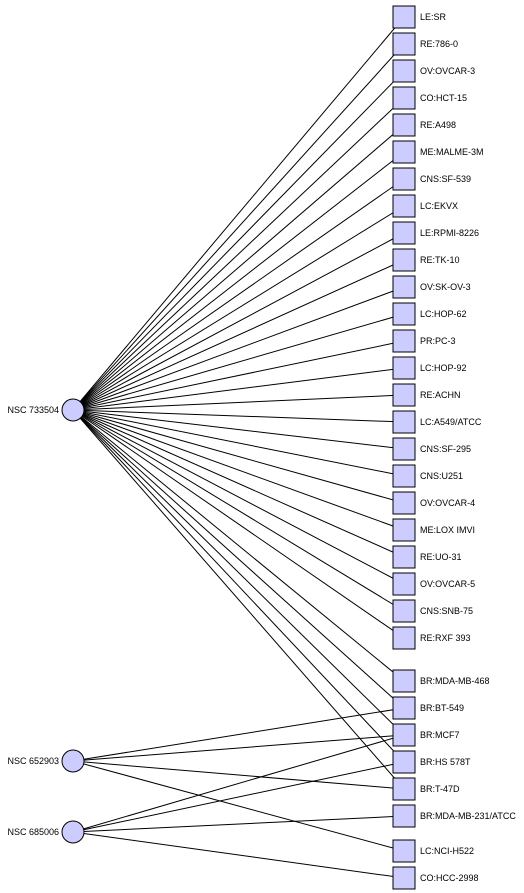 The image size is (524, 893). I want to click on cell-line-label: ME:MALME-3M, so click(452, 152).